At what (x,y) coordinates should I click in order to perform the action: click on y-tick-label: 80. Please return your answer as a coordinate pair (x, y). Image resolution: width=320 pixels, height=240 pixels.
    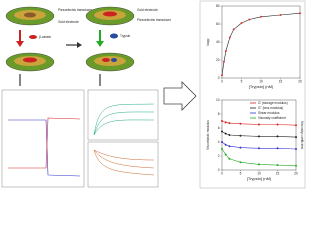
    Looking at the image, I should click on (218, 6).